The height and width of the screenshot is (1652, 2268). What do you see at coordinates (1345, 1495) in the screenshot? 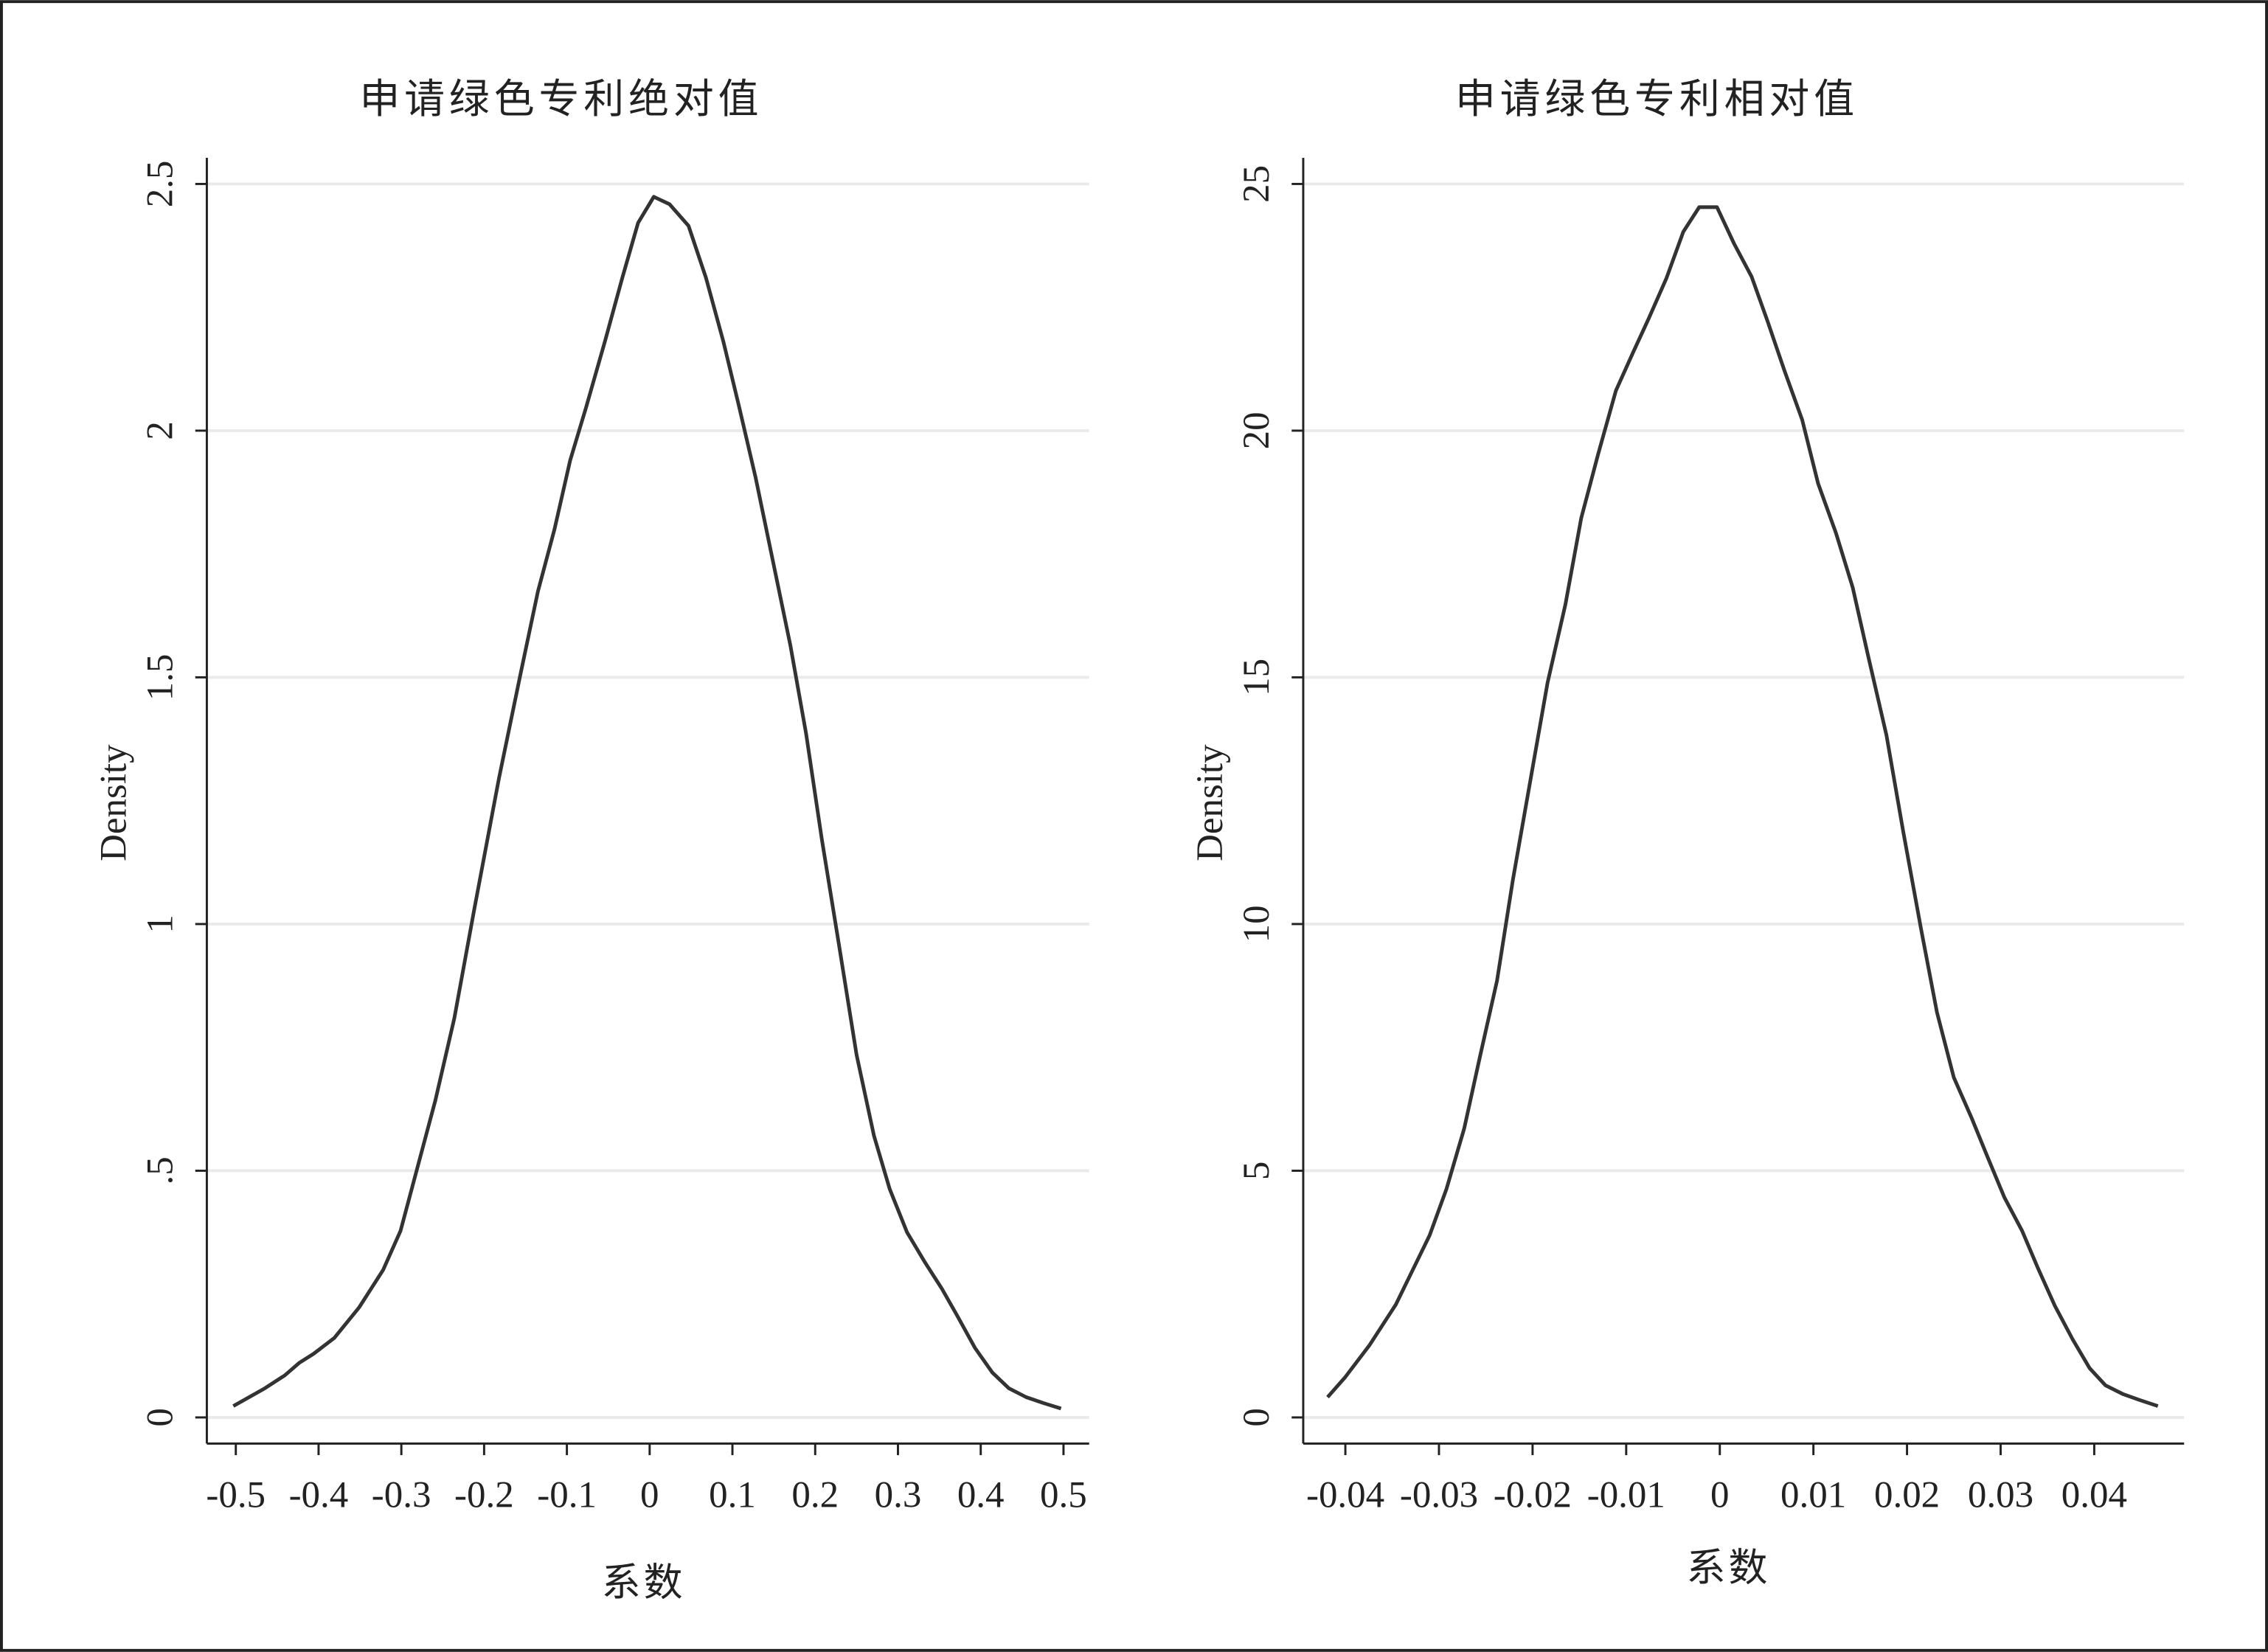
I see `x-tick-label: -0.04` at bounding box center [1345, 1495].